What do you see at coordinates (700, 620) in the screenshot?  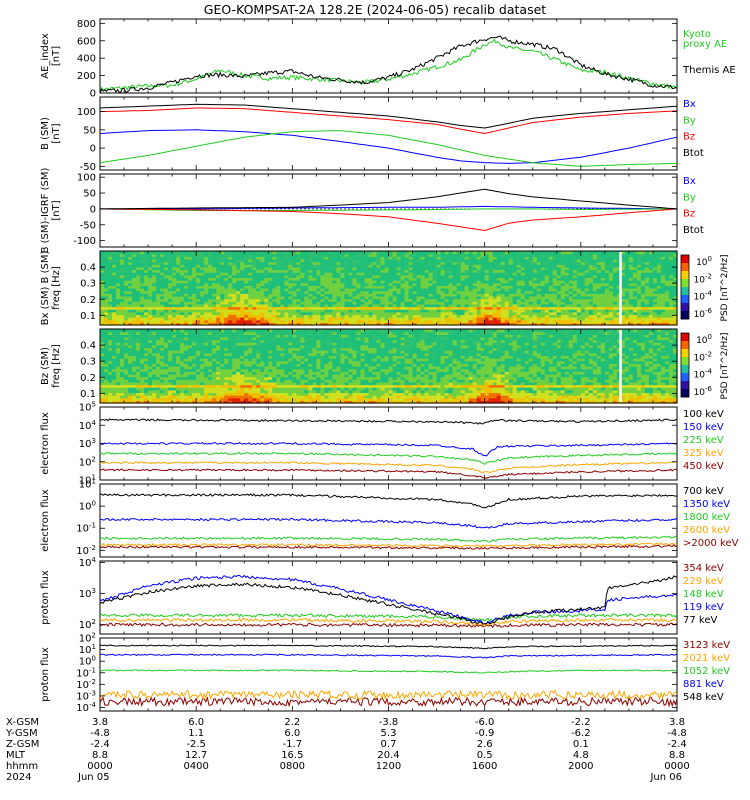 I see `legend-item: 77 keV` at bounding box center [700, 620].